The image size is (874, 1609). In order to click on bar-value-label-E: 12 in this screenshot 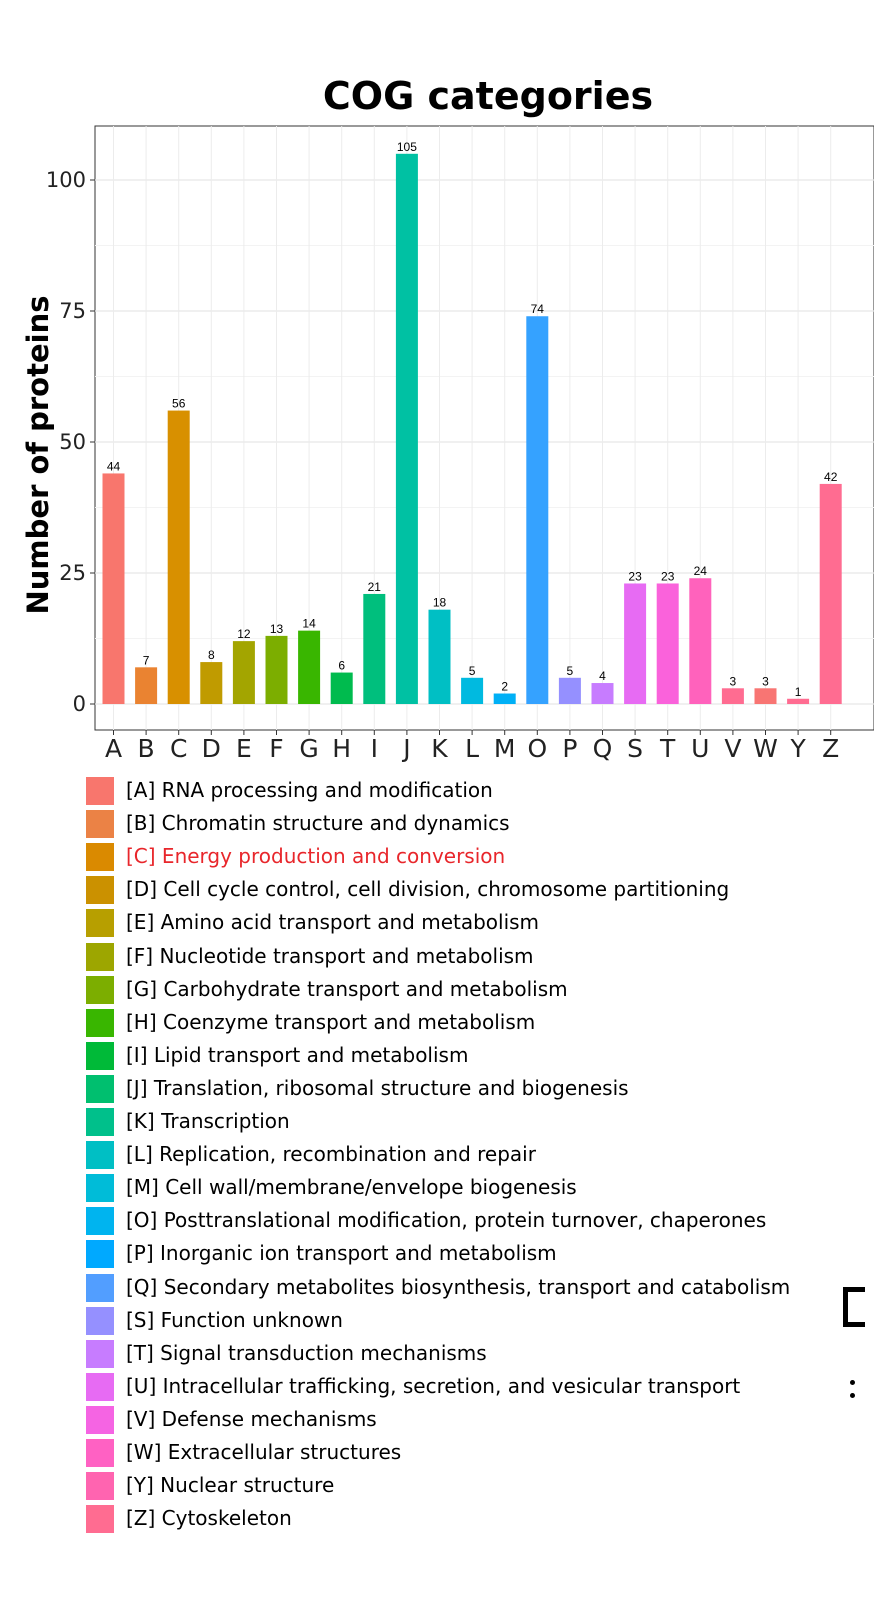, I will do `click(244, 634)`.